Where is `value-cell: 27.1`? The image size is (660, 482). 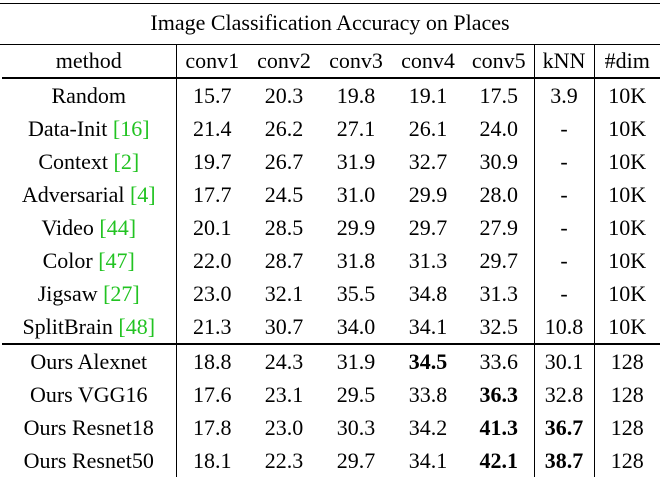
value-cell: 27.1 is located at coordinates (356, 128).